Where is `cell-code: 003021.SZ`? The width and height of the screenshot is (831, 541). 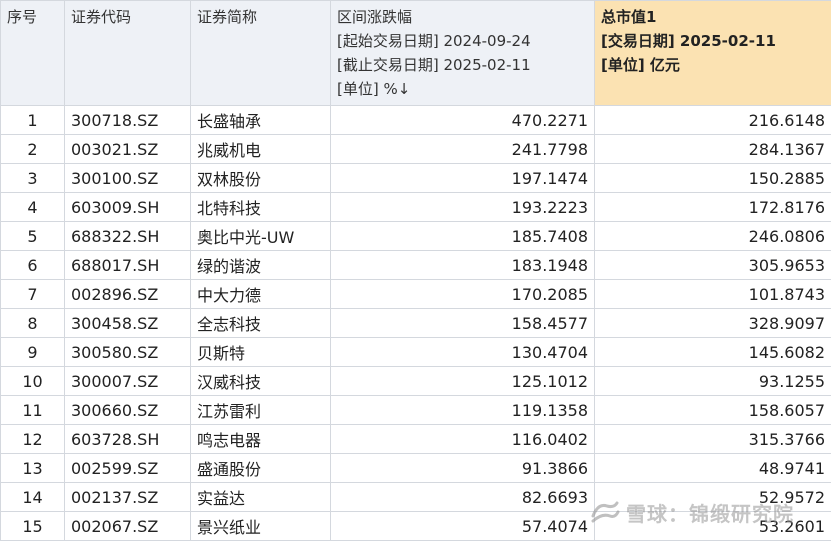 cell-code: 003021.SZ is located at coordinates (128, 149).